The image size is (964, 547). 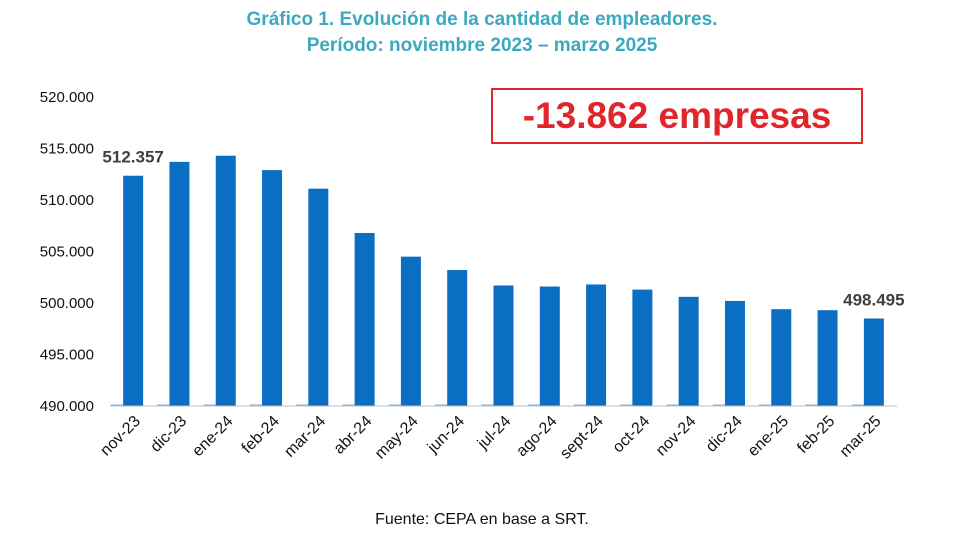 What do you see at coordinates (768, 436) in the screenshot?
I see `x-tick-label: ene-25` at bounding box center [768, 436].